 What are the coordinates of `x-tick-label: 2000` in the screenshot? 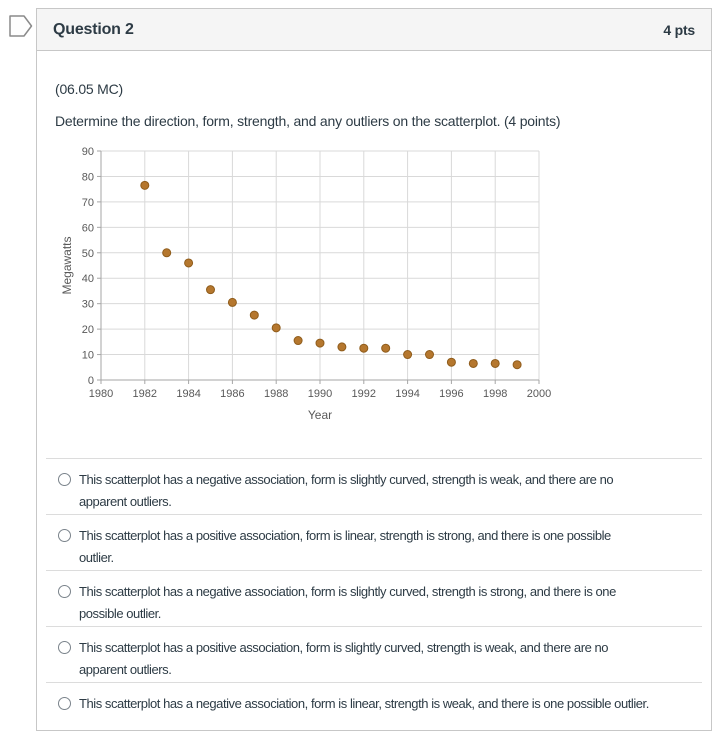 It's located at (539, 394).